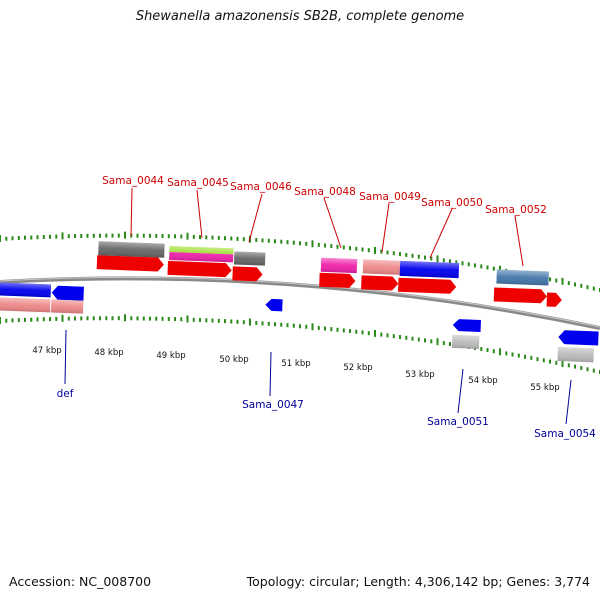 The image size is (600, 600). Describe the element at coordinates (108, 353) in the screenshot. I see `ruler-label: 48 kbp` at that location.